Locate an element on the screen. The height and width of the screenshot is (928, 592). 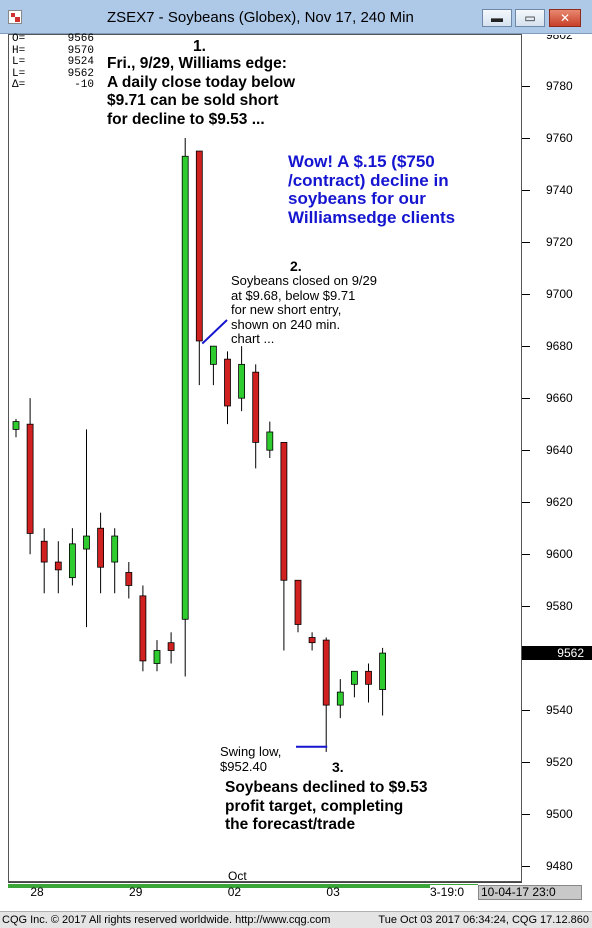
date-label: 29 is located at coordinates (136, 892).